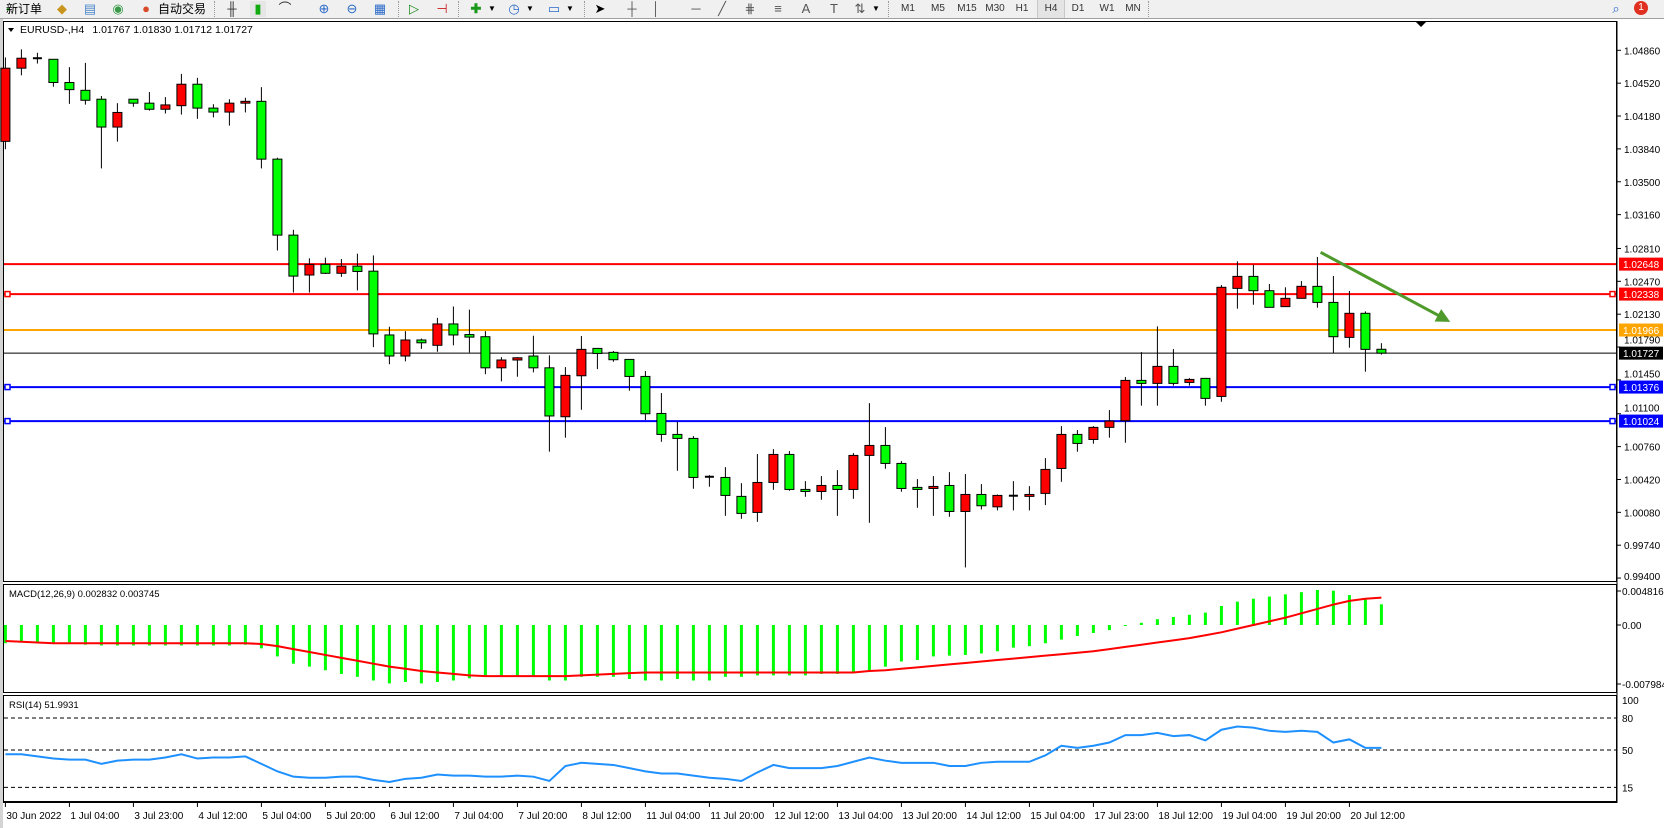  I want to click on line-chart-icon: ⌒, so click(285, 8).